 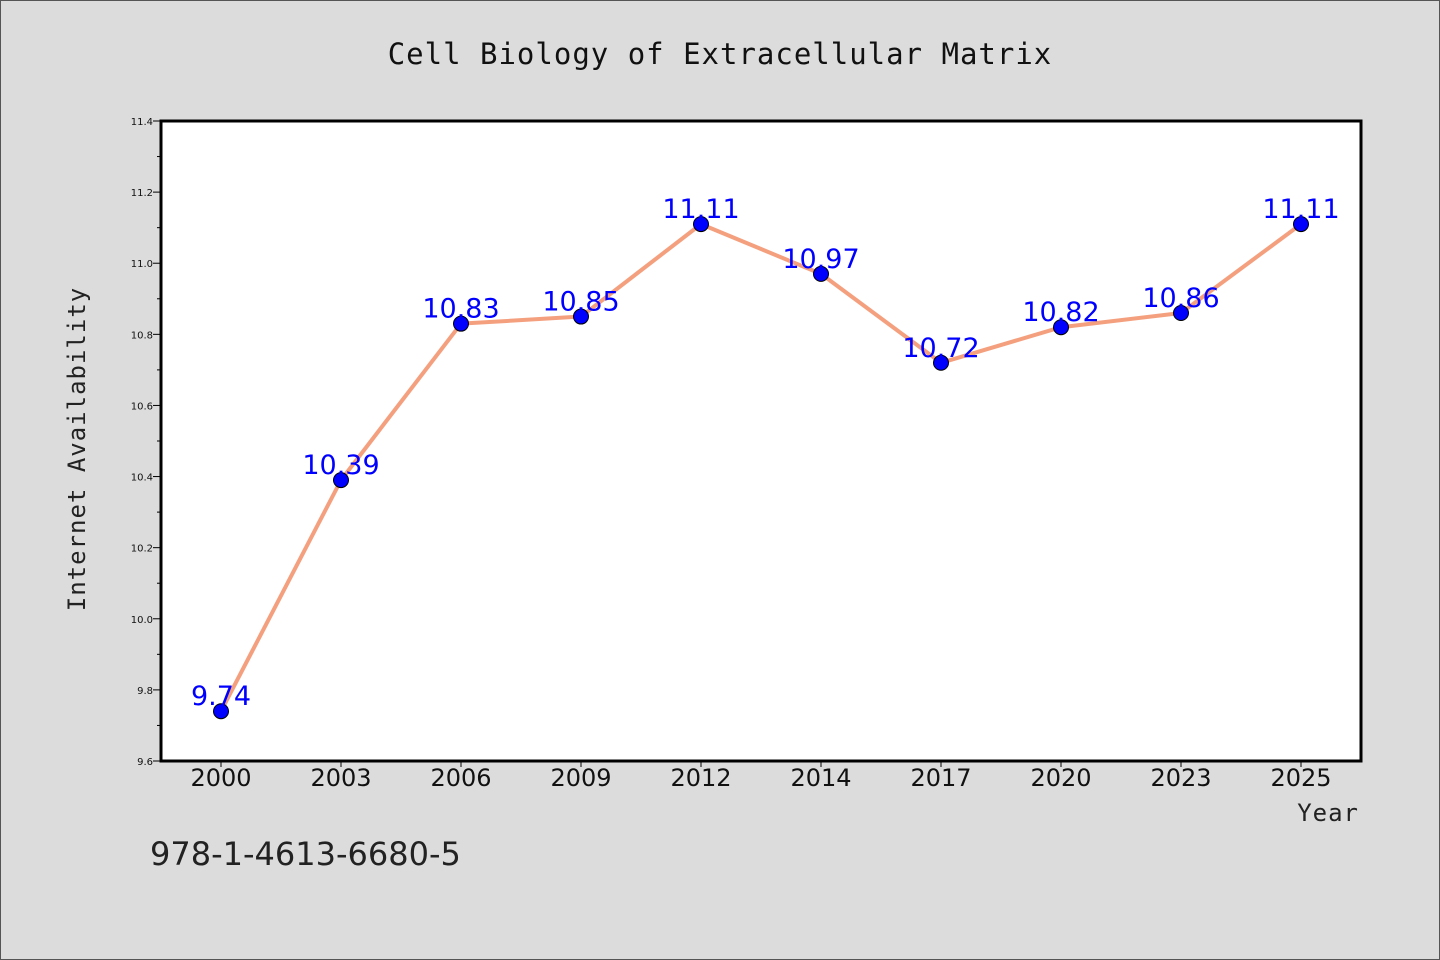 I want to click on x-tick-label: 2009, so click(x=580, y=778).